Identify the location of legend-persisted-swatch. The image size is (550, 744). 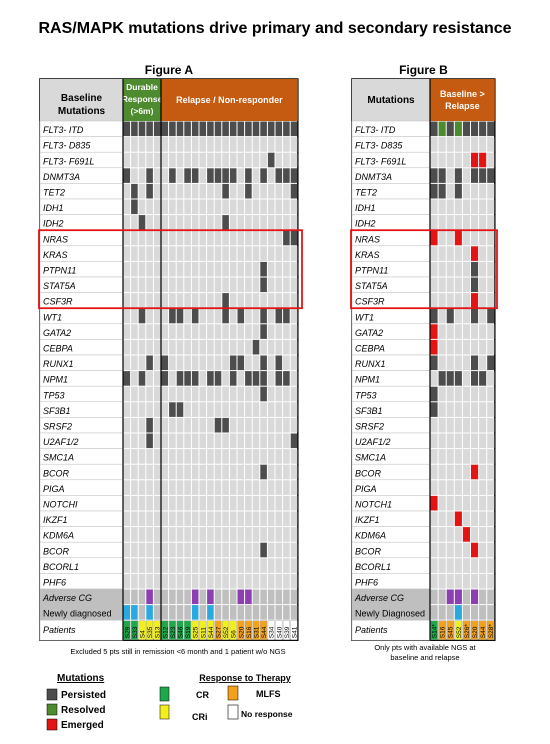
(52, 694).